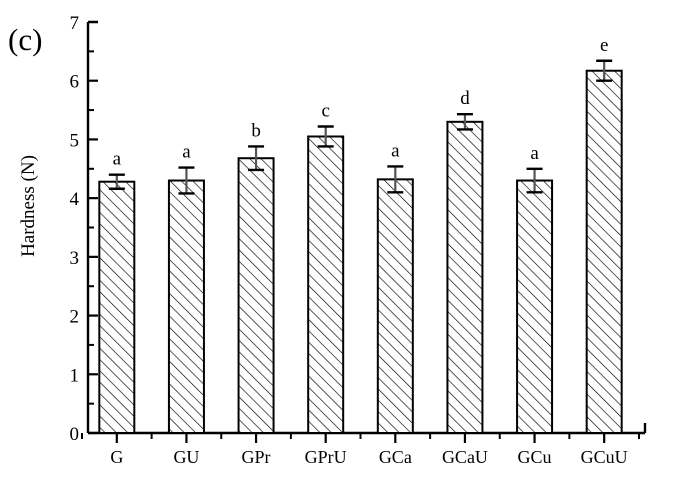 Image resolution: width=677 pixels, height=488 pixels. Describe the element at coordinates (75, 434) in the screenshot. I see `svg-text: 0` at that location.